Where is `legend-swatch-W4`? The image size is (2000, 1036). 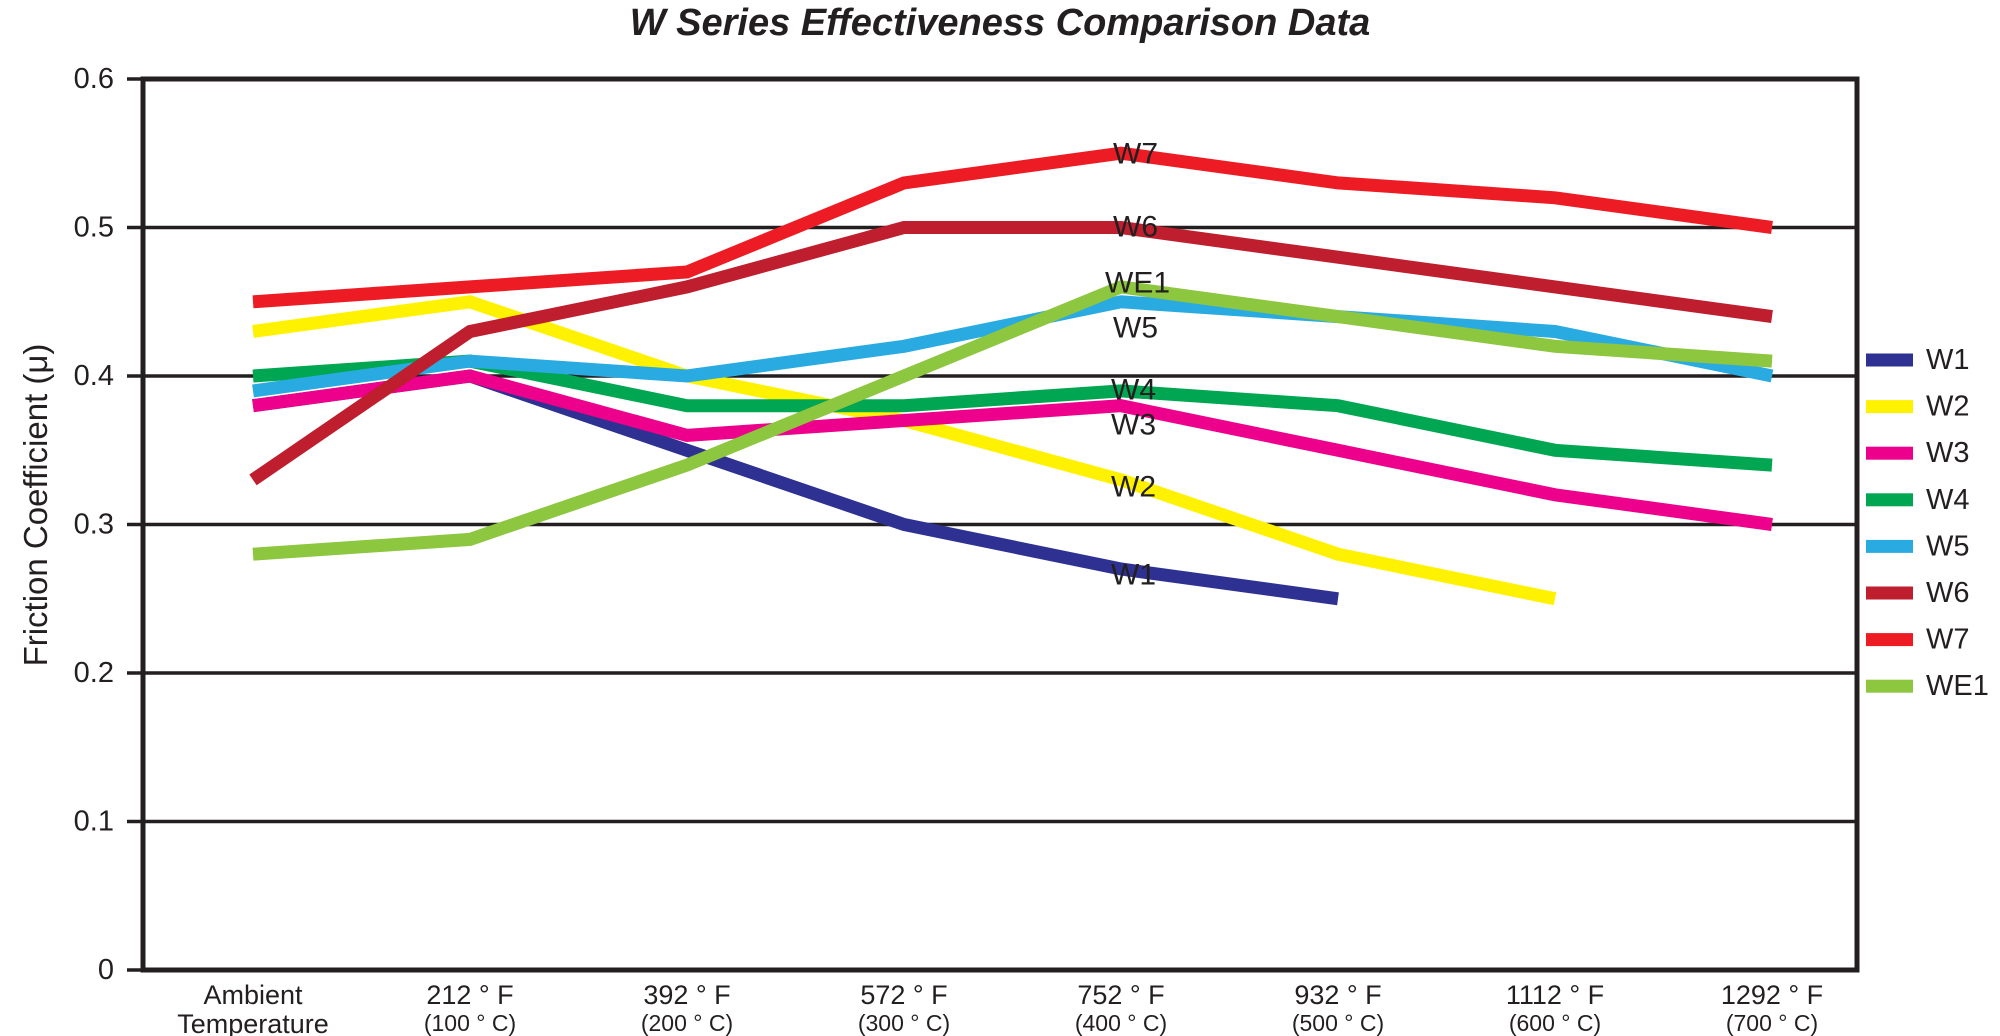 legend-swatch-W4 is located at coordinates (1889, 500).